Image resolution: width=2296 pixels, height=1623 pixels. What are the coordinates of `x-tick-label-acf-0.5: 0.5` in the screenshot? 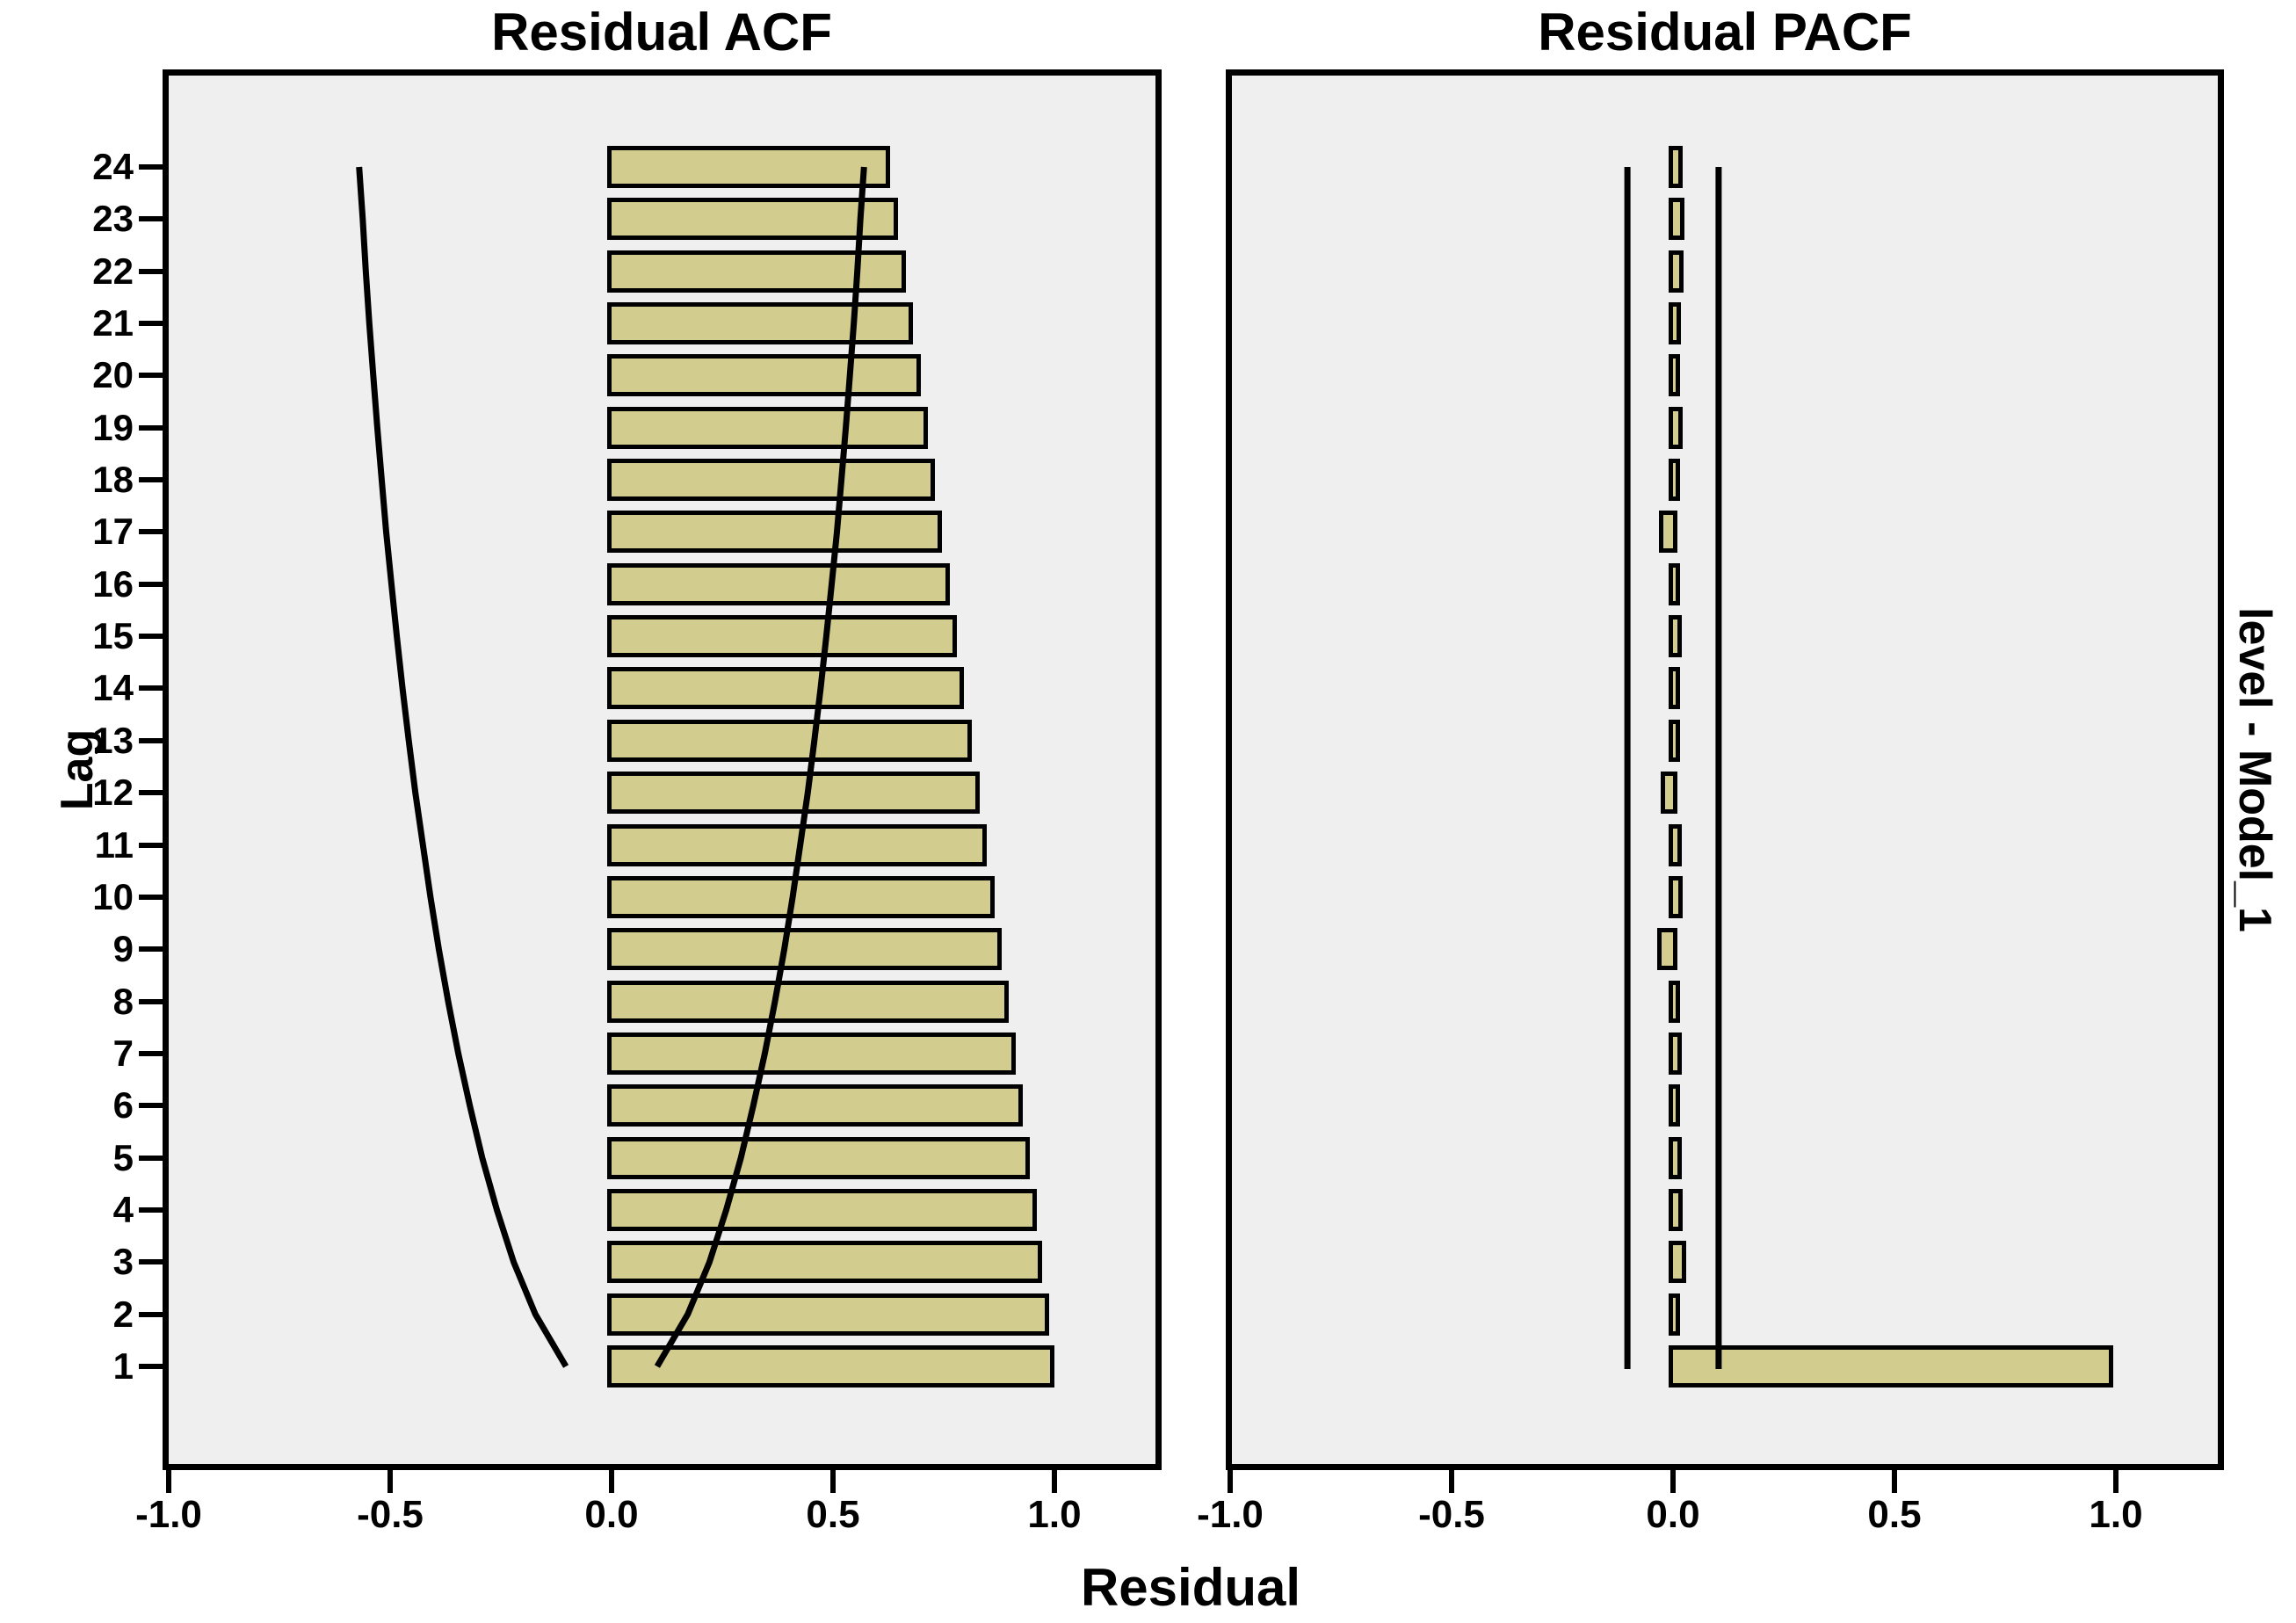 It's located at (833, 1514).